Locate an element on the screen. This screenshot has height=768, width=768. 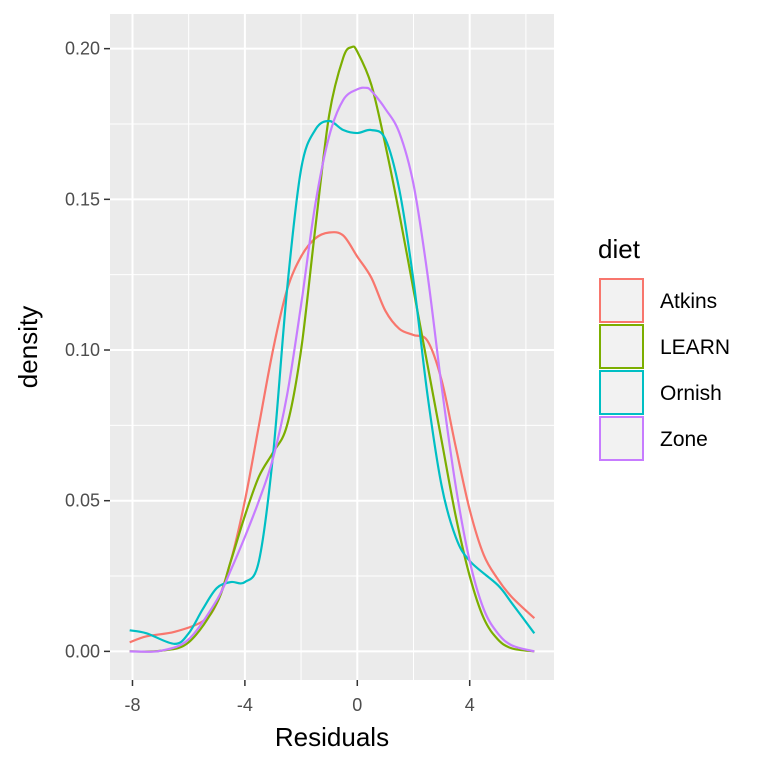
legend-key-learn is located at coordinates (621, 346).